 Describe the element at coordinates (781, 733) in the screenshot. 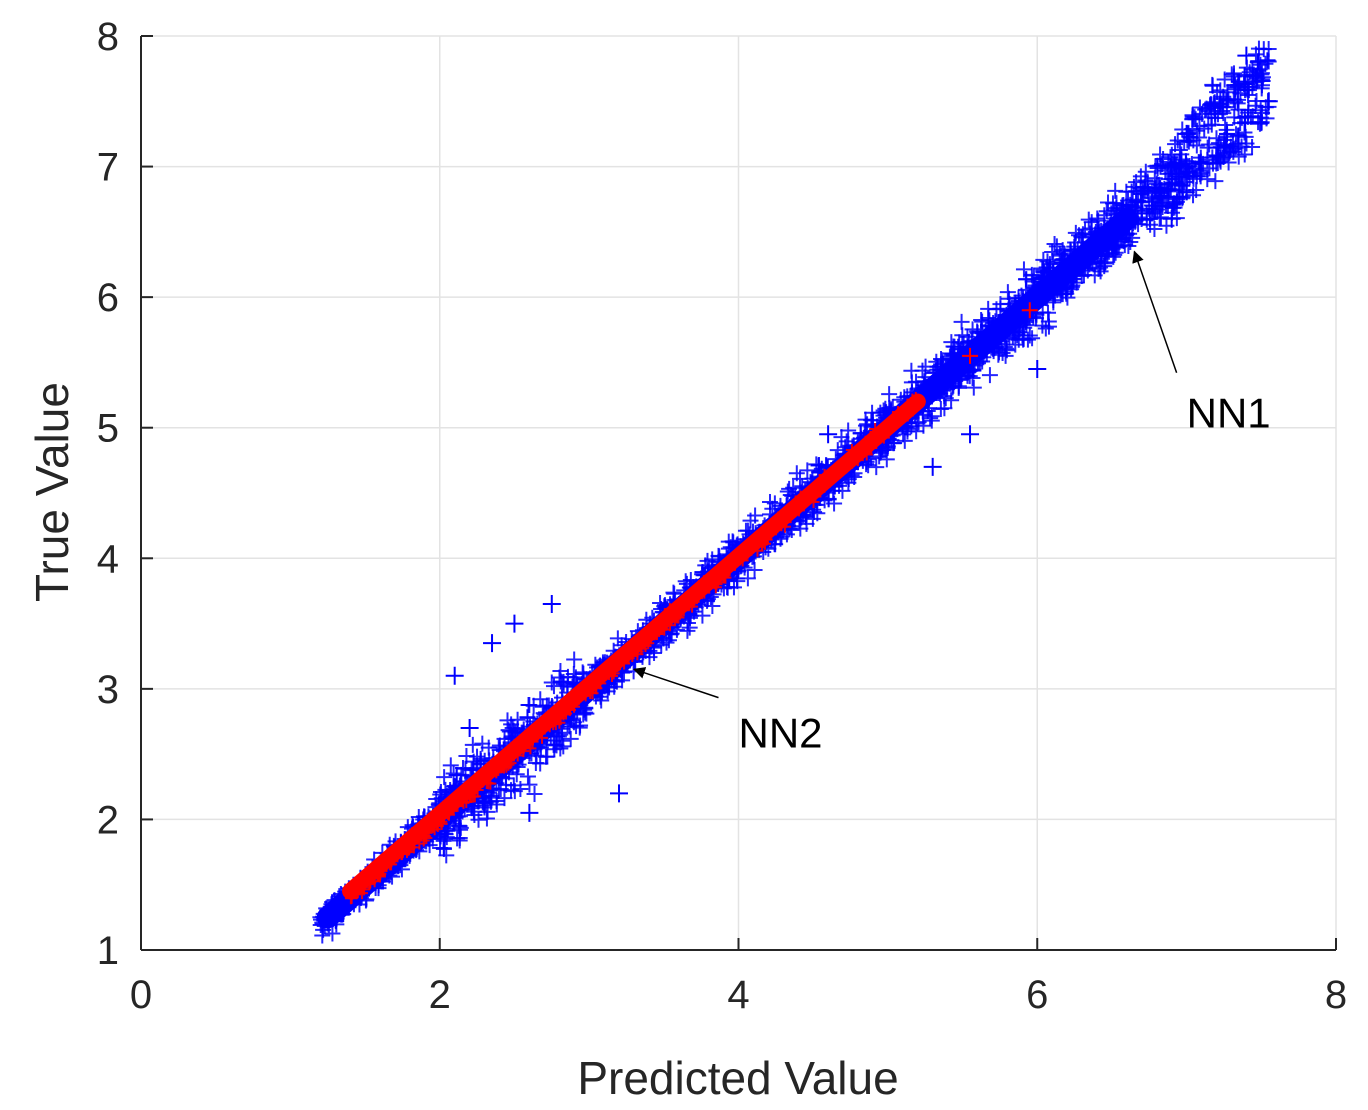

I see `annotation-label: NN2` at that location.